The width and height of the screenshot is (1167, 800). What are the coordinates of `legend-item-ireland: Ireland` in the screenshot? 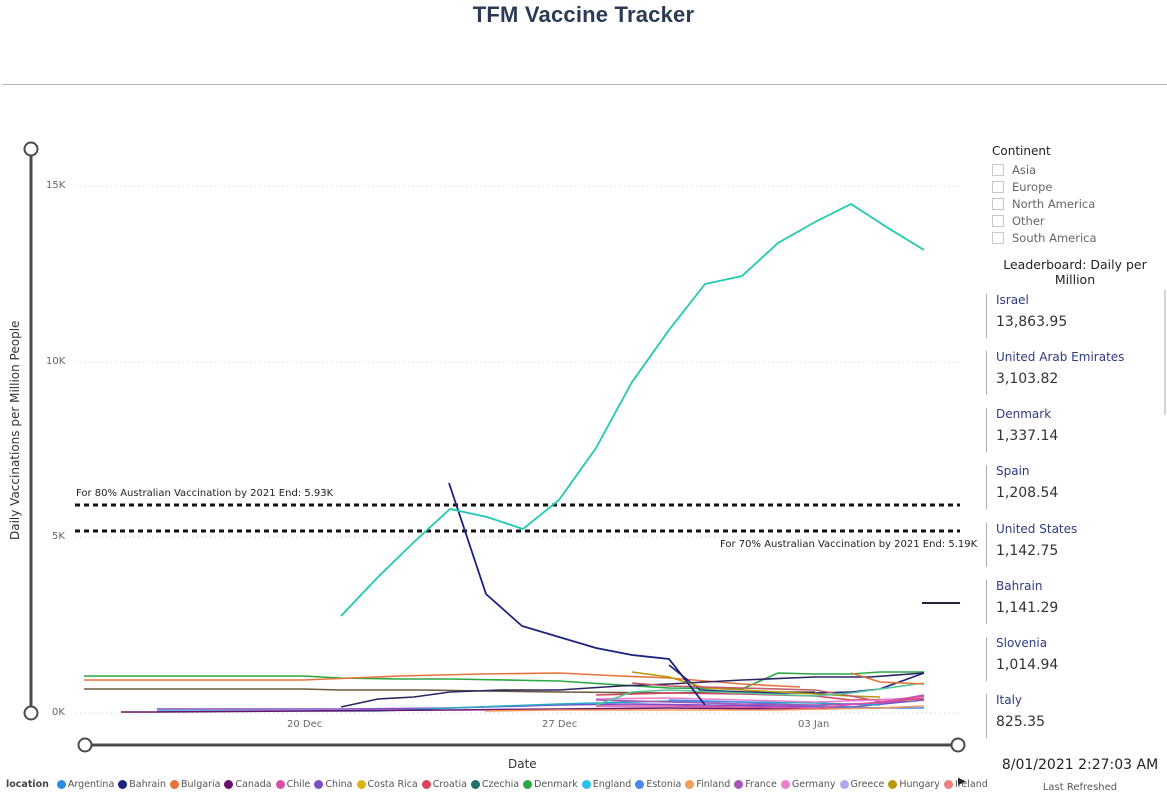 It's located at (965, 784).